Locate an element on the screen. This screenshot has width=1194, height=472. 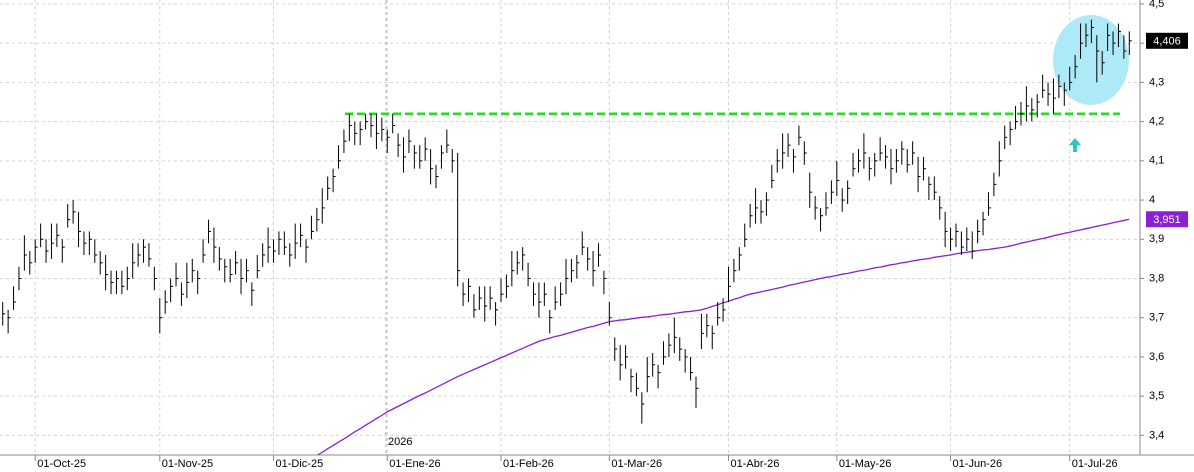
y-tick-label: 3,5 is located at coordinates (1156, 396).